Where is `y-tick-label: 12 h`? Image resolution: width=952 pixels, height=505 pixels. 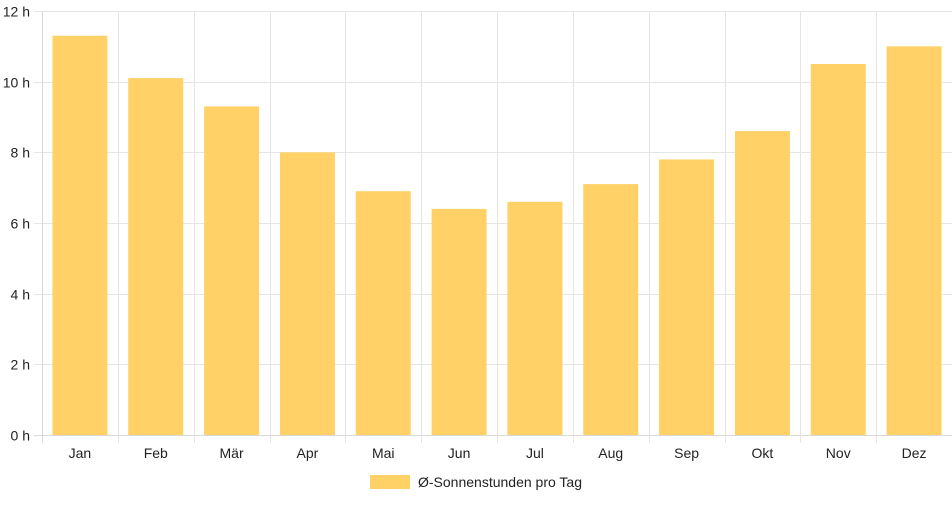
y-tick-label: 12 h is located at coordinates (16, 12).